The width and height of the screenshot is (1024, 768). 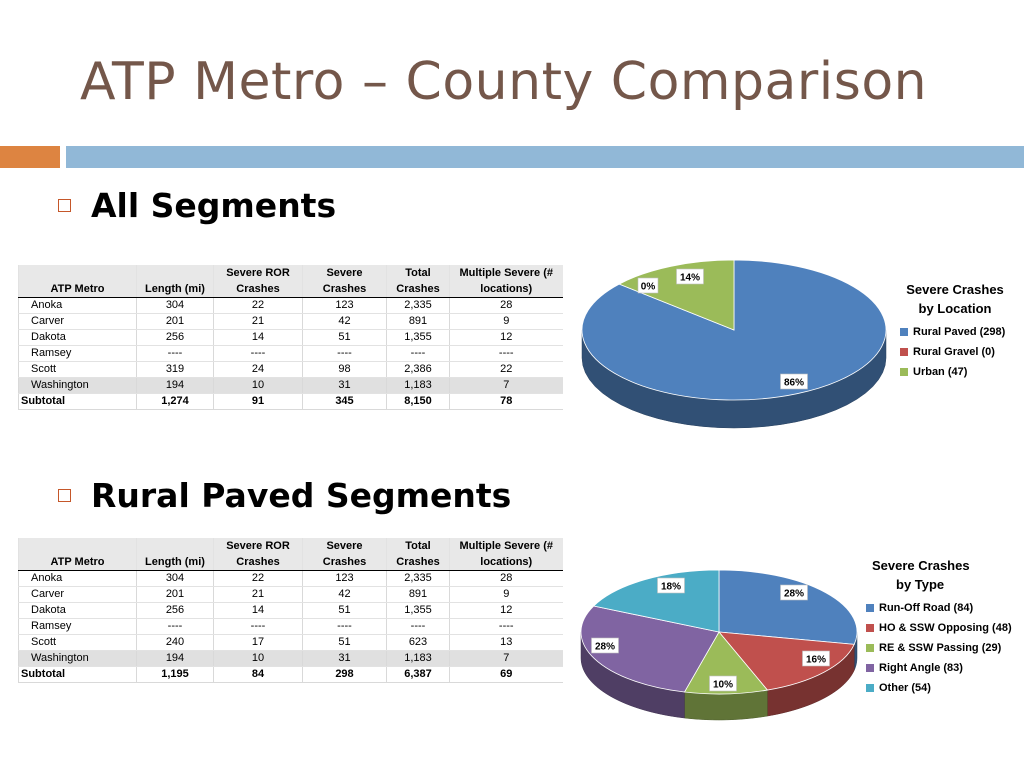 I want to click on legend-label: HO & SSW Opposing (48), so click(x=945, y=628).